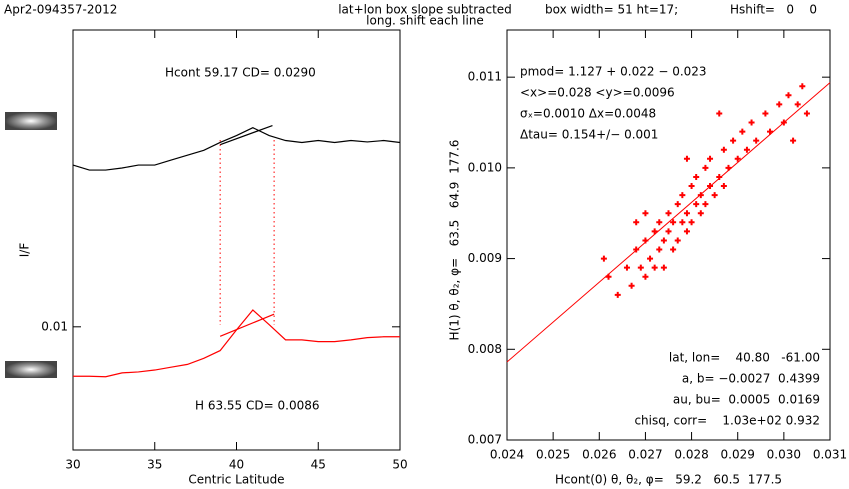 The image size is (849, 489). What do you see at coordinates (25, 250) in the screenshot?
I see `y-axis-label: I/F` at bounding box center [25, 250].